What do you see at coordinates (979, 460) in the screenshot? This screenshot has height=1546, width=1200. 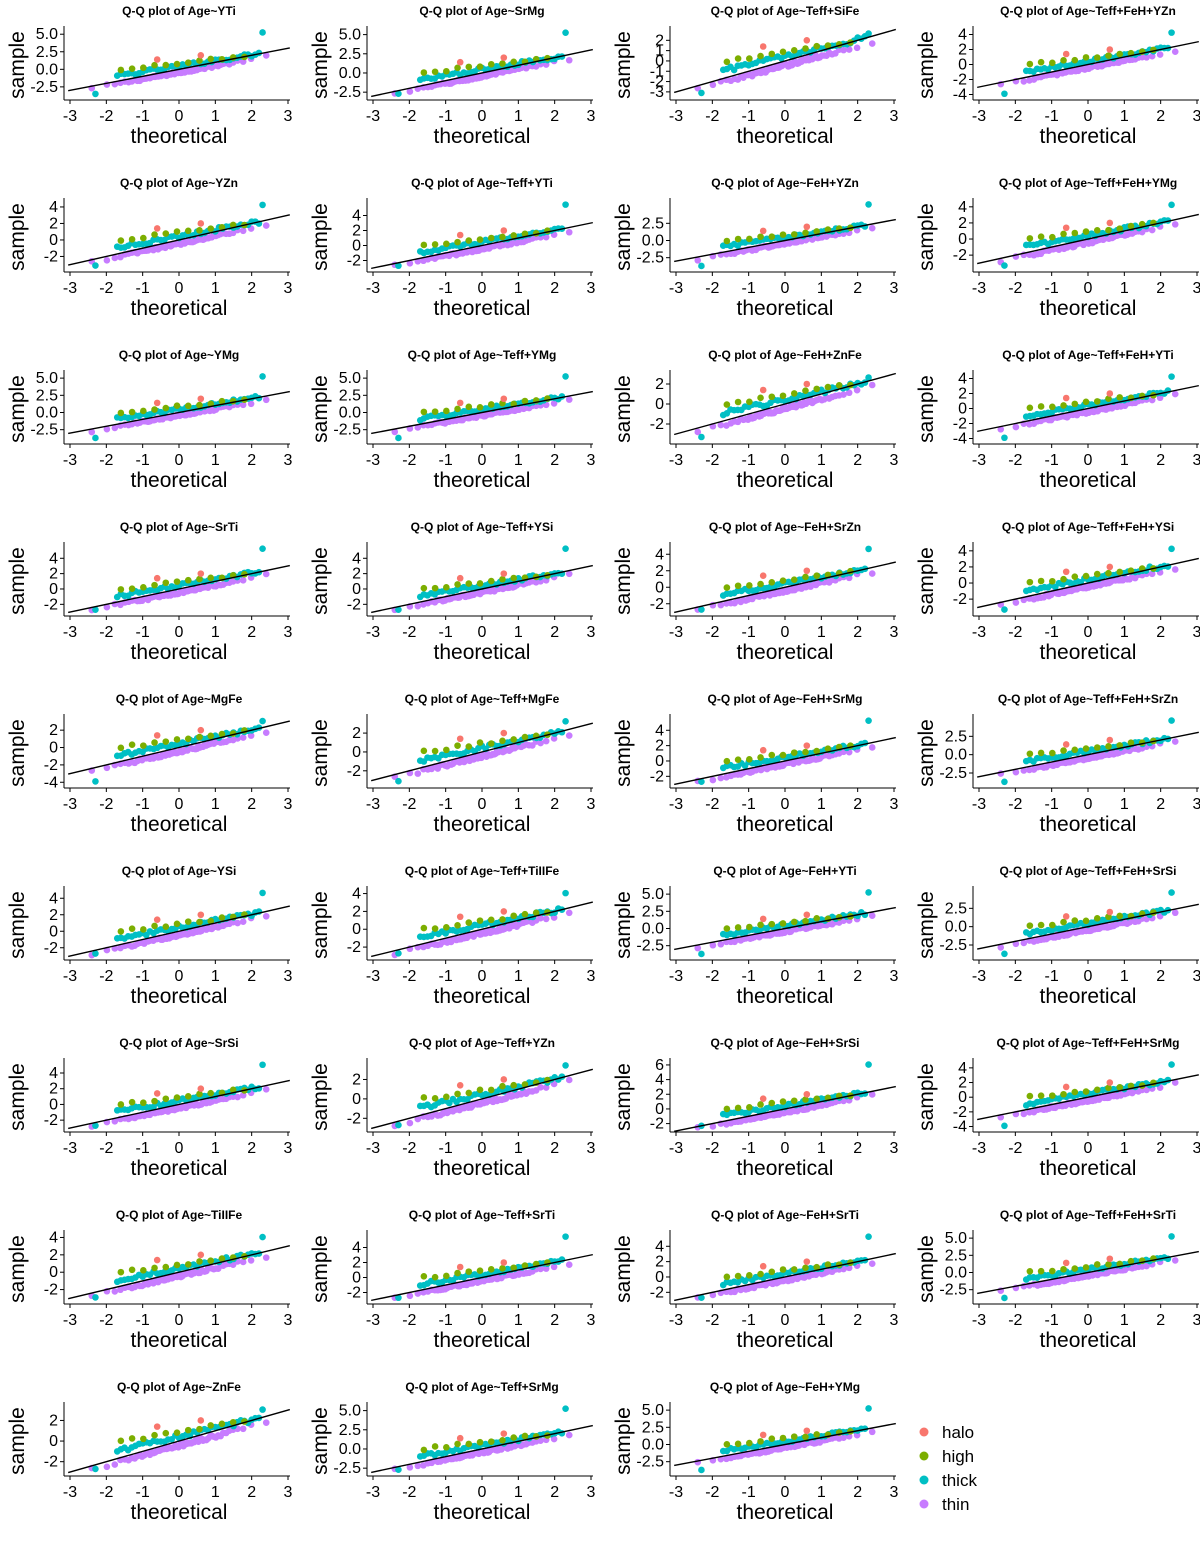 I see `x-tick-label: -3` at bounding box center [979, 460].